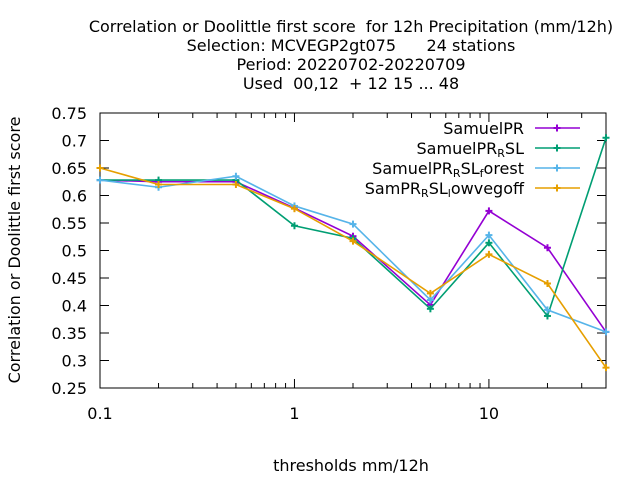  What do you see at coordinates (482, 173) in the screenshot?
I see `legend-label-subscript: f` at bounding box center [482, 173].